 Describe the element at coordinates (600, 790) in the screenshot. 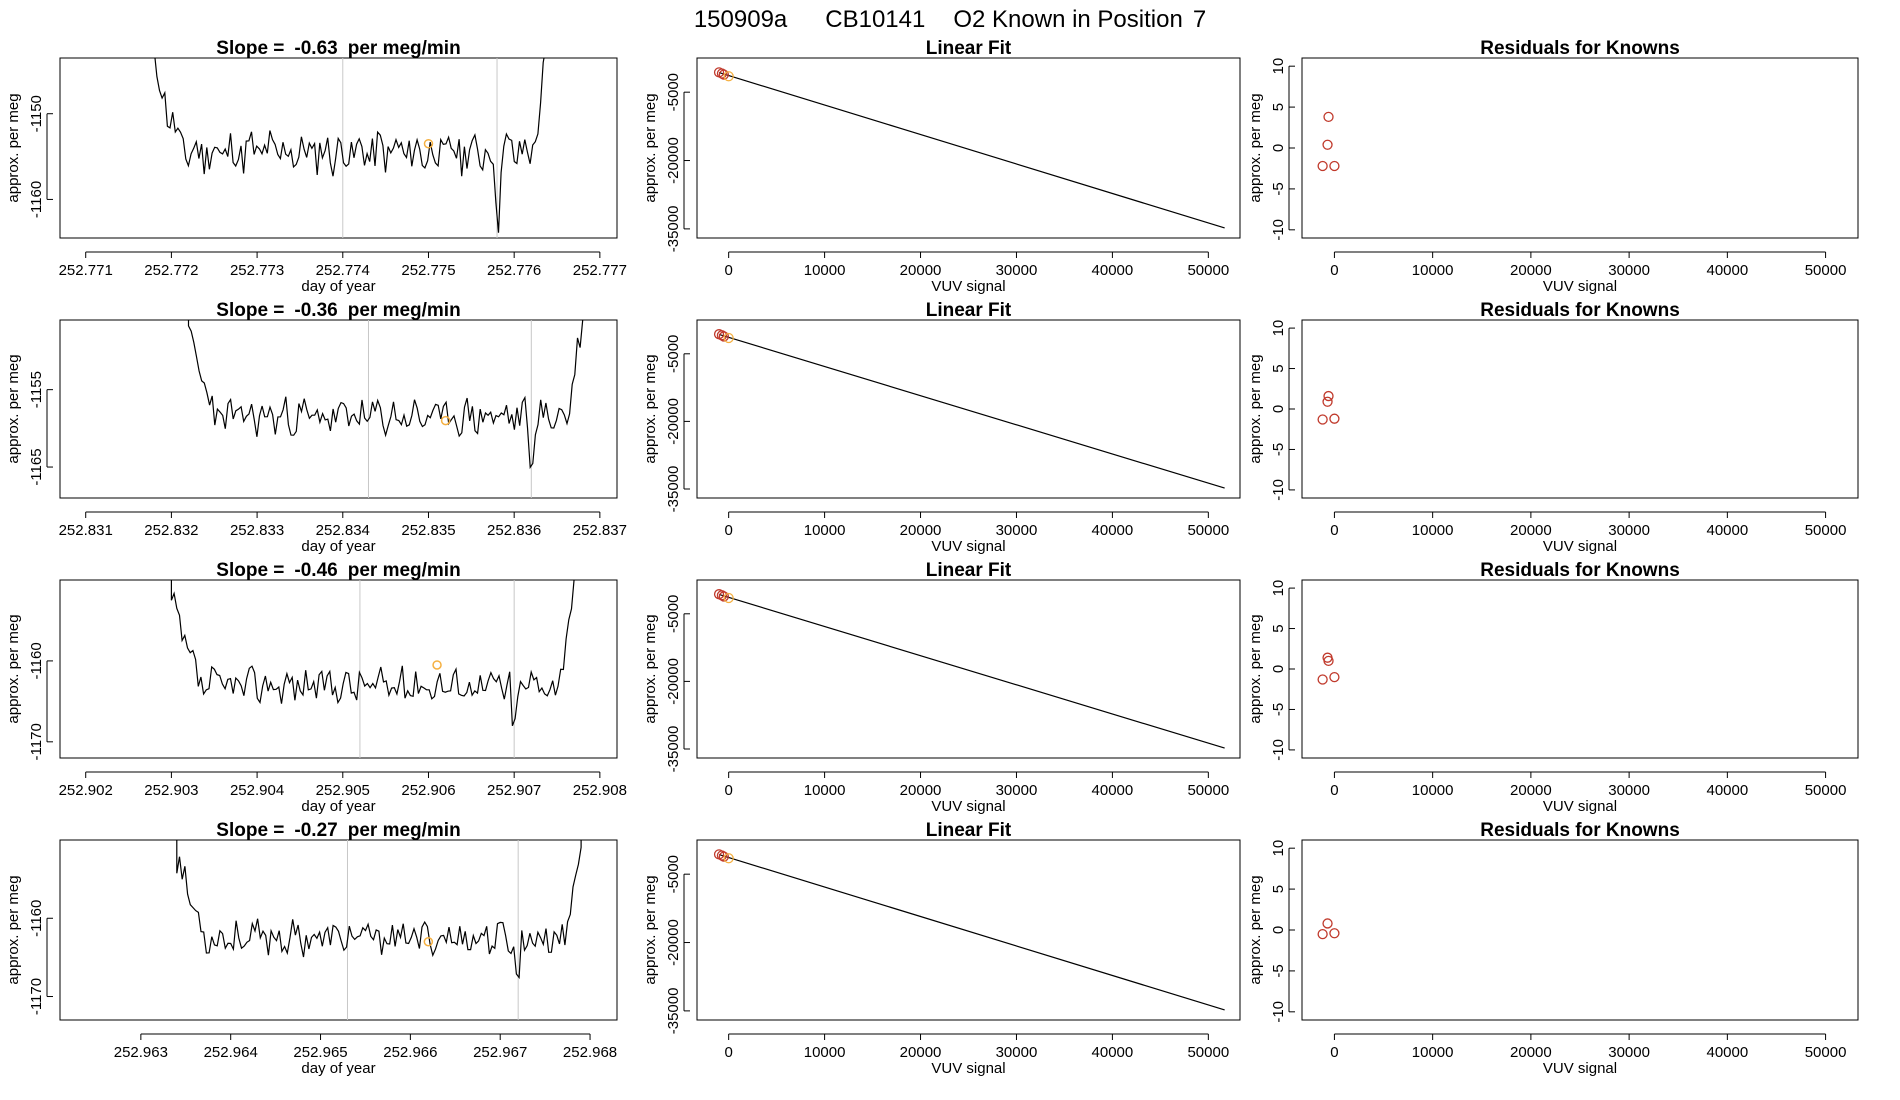

I see `x-tick-label: 252.908` at that location.